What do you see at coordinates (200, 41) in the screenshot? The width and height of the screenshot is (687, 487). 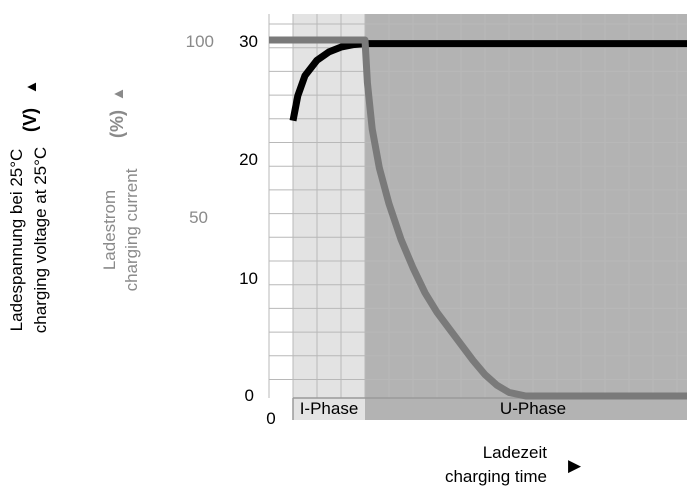 I see `current-tick-label: 100` at bounding box center [200, 41].